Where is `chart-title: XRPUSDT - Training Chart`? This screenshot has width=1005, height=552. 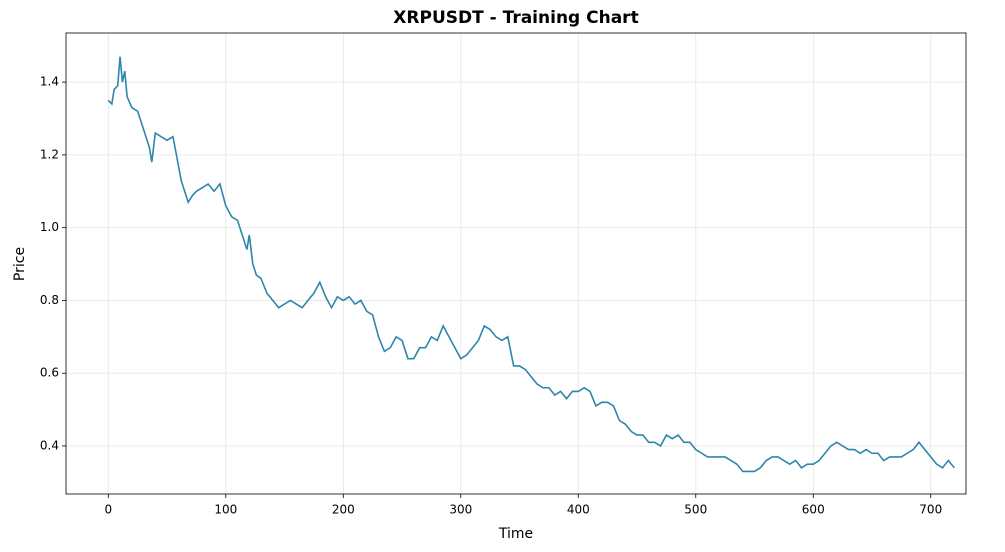
chart-title: XRPUSDT - Training Chart is located at coordinates (515, 18).